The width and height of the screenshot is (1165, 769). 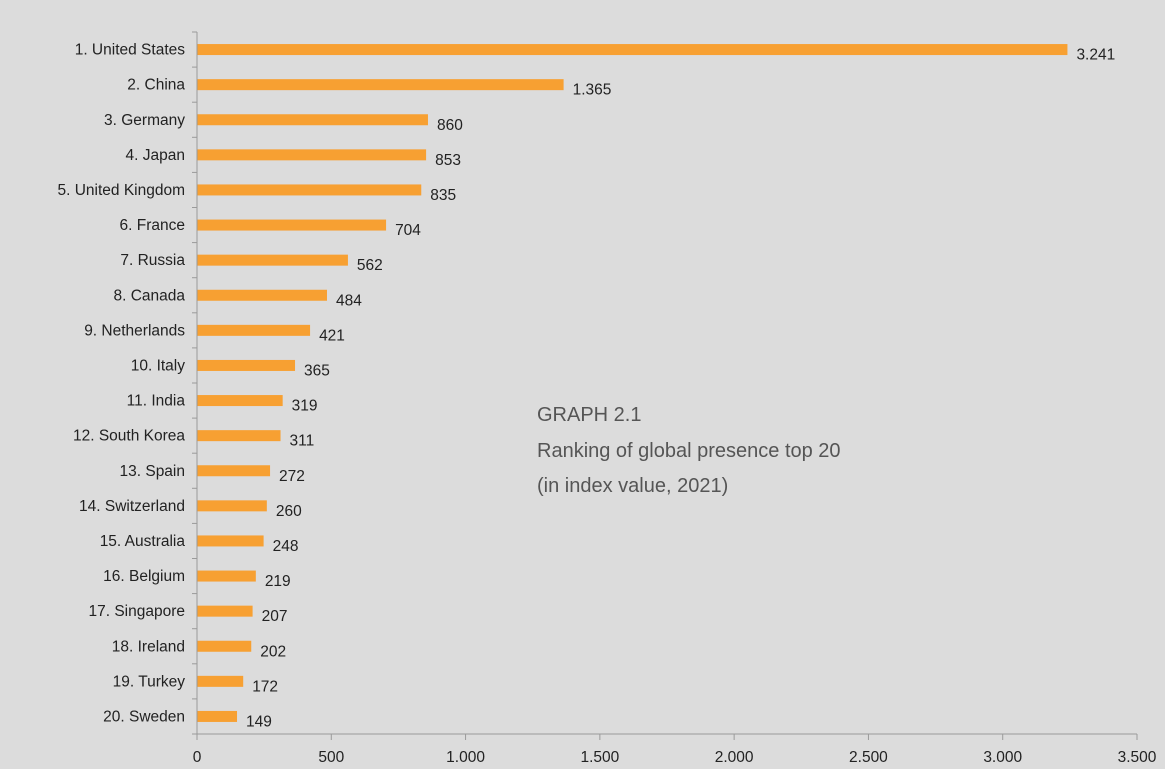 I want to click on data-label: 319, so click(x=305, y=406).